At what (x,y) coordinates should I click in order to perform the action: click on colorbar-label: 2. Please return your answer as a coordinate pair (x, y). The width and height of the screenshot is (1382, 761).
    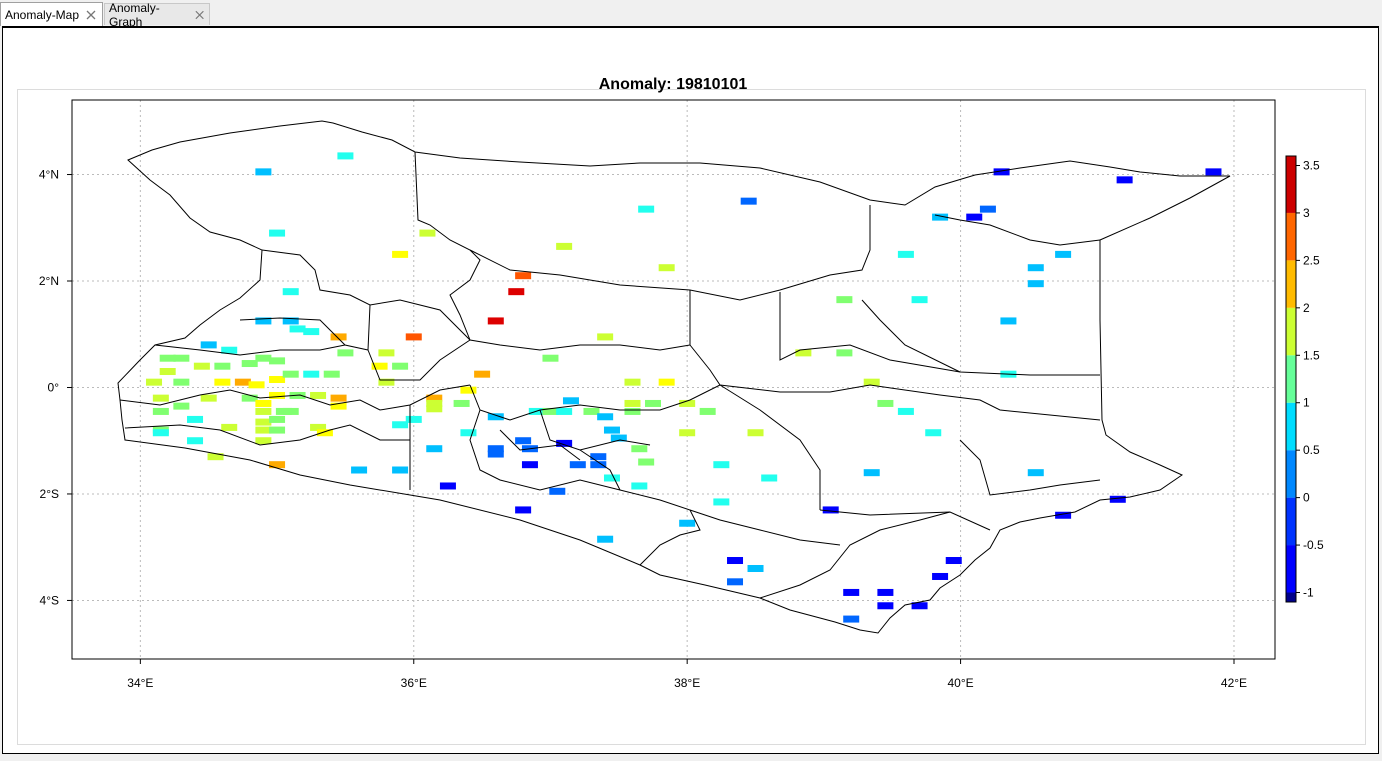
    Looking at the image, I should click on (1306, 308).